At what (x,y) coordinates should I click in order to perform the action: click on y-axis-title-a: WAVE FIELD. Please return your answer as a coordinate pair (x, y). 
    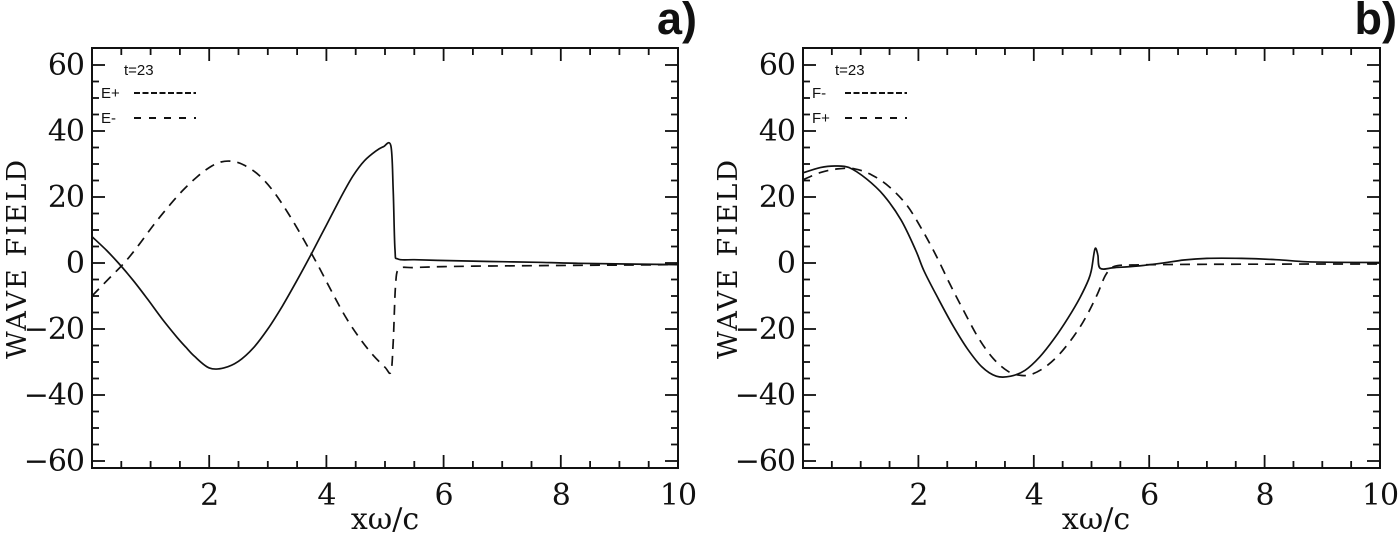
    Looking at the image, I should click on (17, 258).